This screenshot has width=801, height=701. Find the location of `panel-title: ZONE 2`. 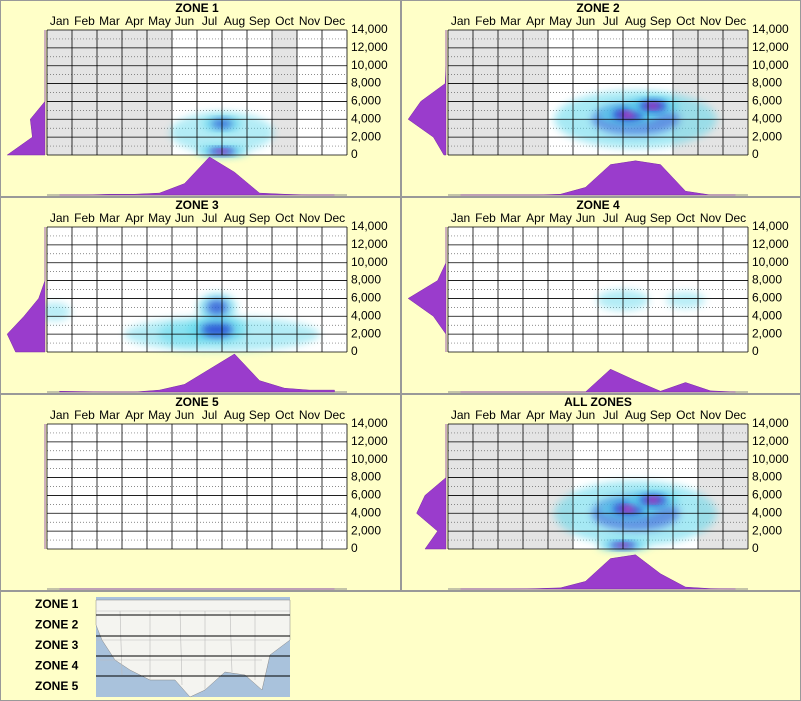

panel-title: ZONE 2 is located at coordinates (598, 8).